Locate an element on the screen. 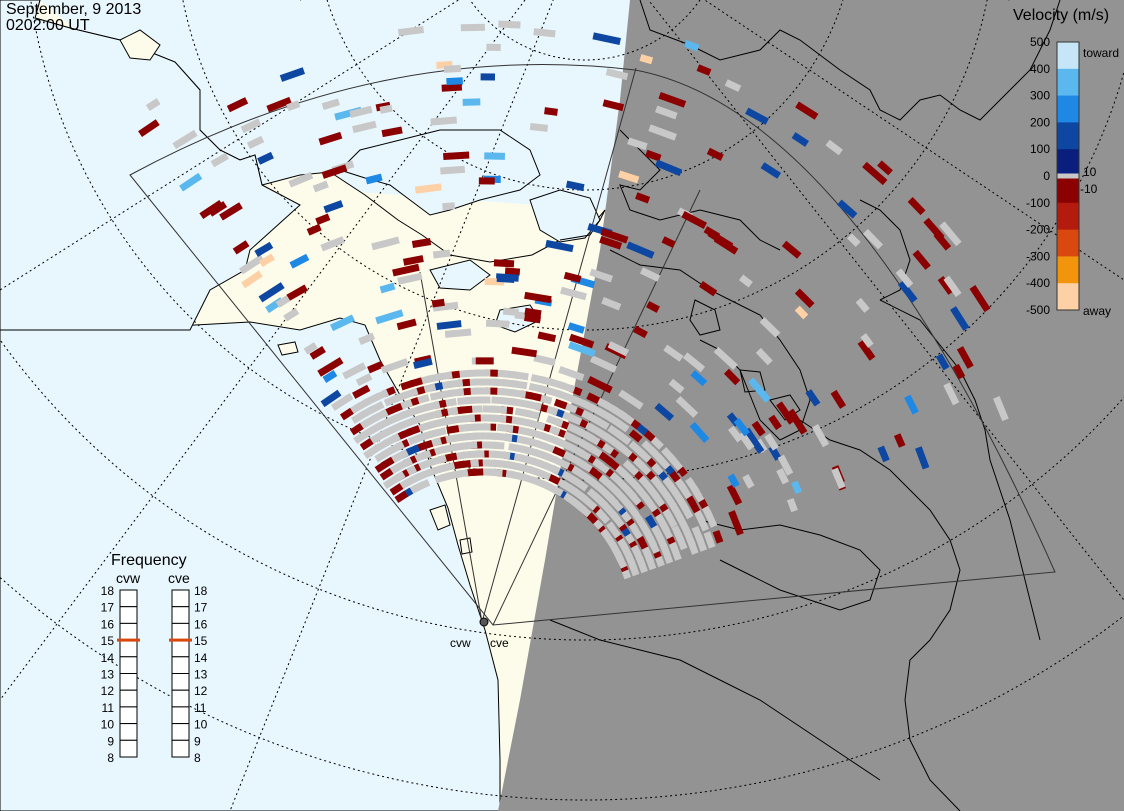 This screenshot has height=811, width=1124. legend-tick-label: -400 is located at coordinates (1038, 283).